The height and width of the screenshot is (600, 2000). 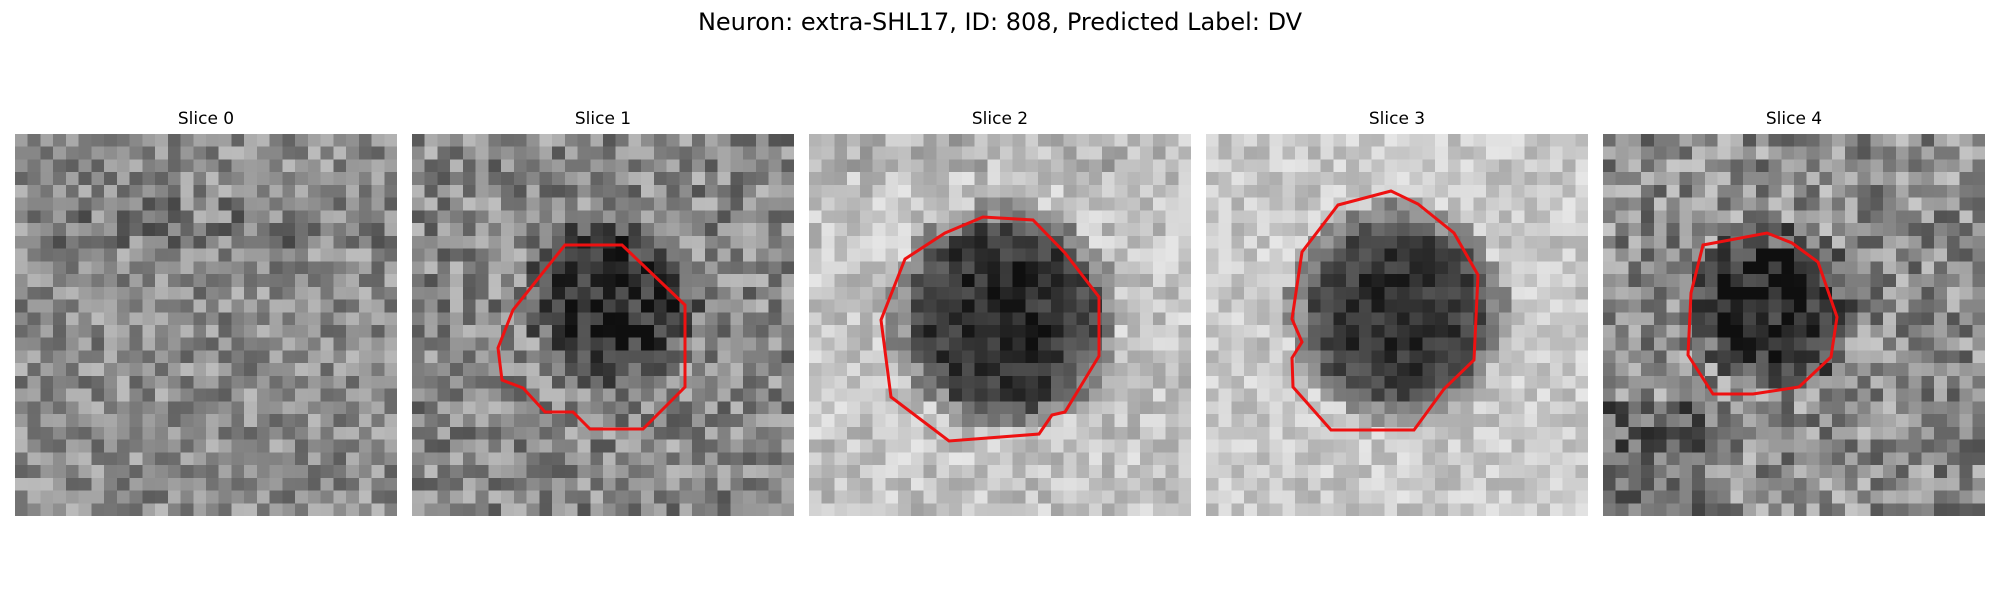 I want to click on slice-4-image, so click(x=1794, y=325).